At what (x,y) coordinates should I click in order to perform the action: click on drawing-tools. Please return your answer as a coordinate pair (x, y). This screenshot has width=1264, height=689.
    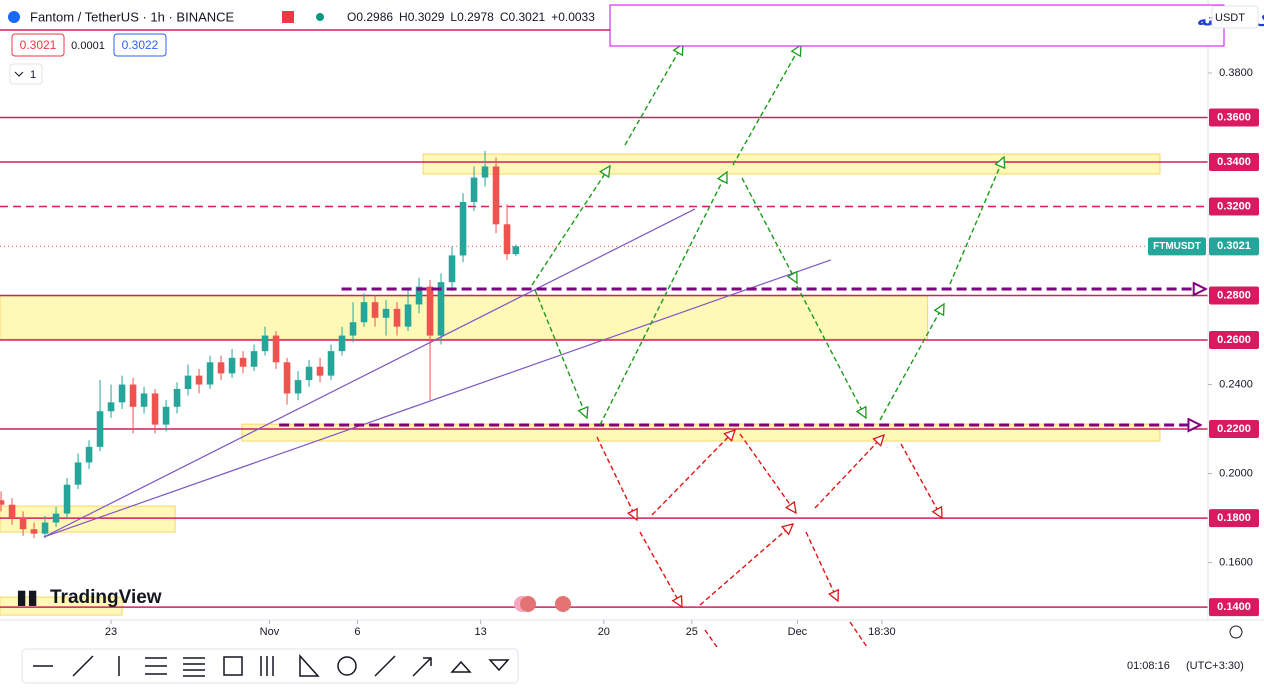
    Looking at the image, I should click on (271, 665).